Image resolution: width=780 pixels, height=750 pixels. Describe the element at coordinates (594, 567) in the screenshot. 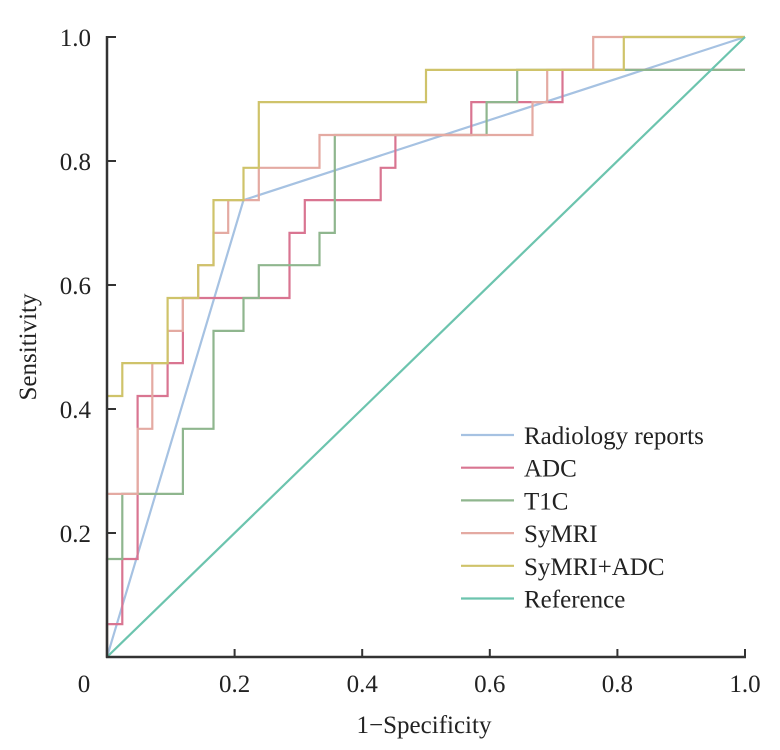

I see `legend-label: SyMRI+ADC` at that location.